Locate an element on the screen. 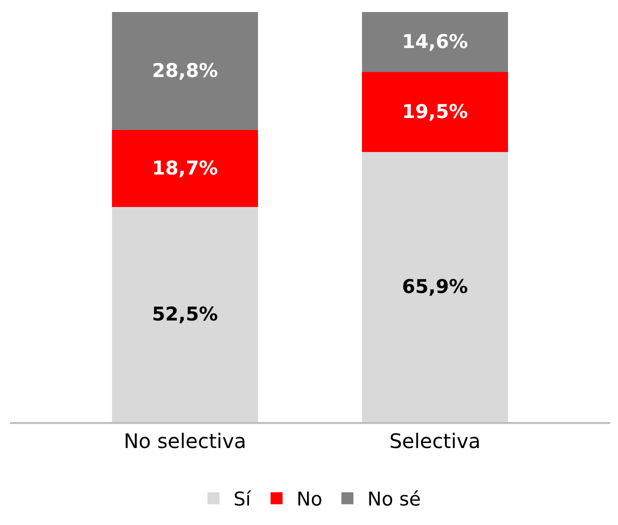  x-tick-label: Selectiva is located at coordinates (435, 440).